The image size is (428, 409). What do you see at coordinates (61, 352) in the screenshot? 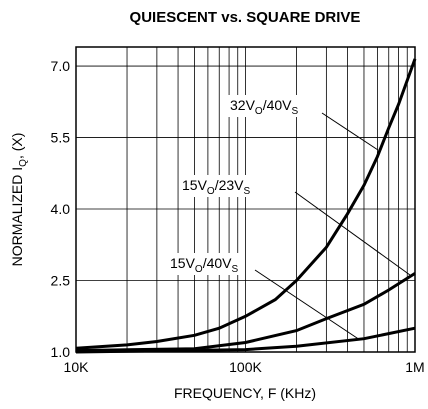
I see `y-tick-label: 1.0` at bounding box center [61, 352].